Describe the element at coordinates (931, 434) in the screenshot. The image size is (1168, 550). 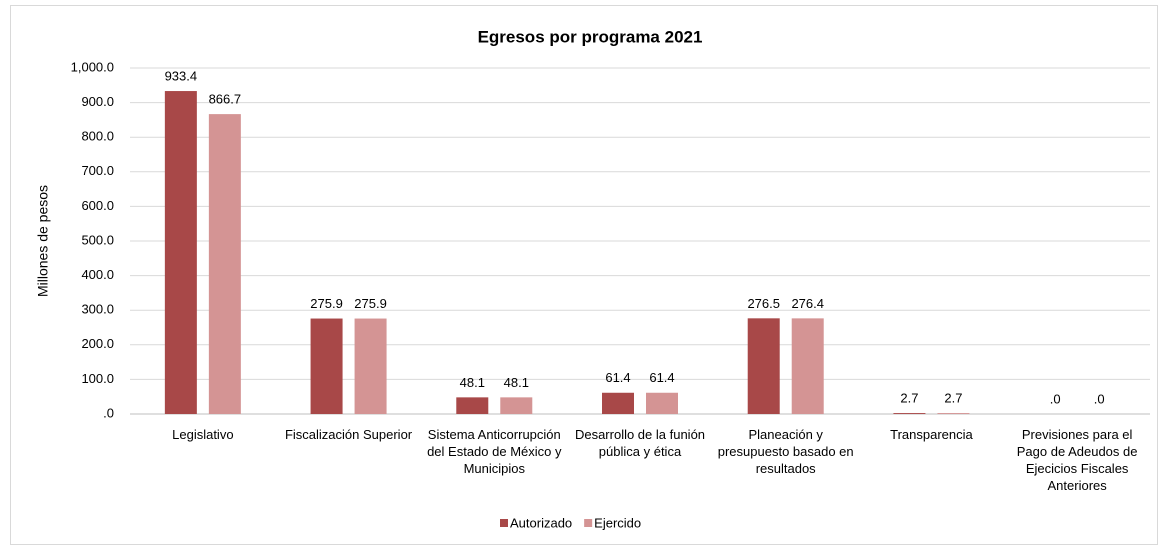
I see `x-tick-label: Transparencia` at that location.